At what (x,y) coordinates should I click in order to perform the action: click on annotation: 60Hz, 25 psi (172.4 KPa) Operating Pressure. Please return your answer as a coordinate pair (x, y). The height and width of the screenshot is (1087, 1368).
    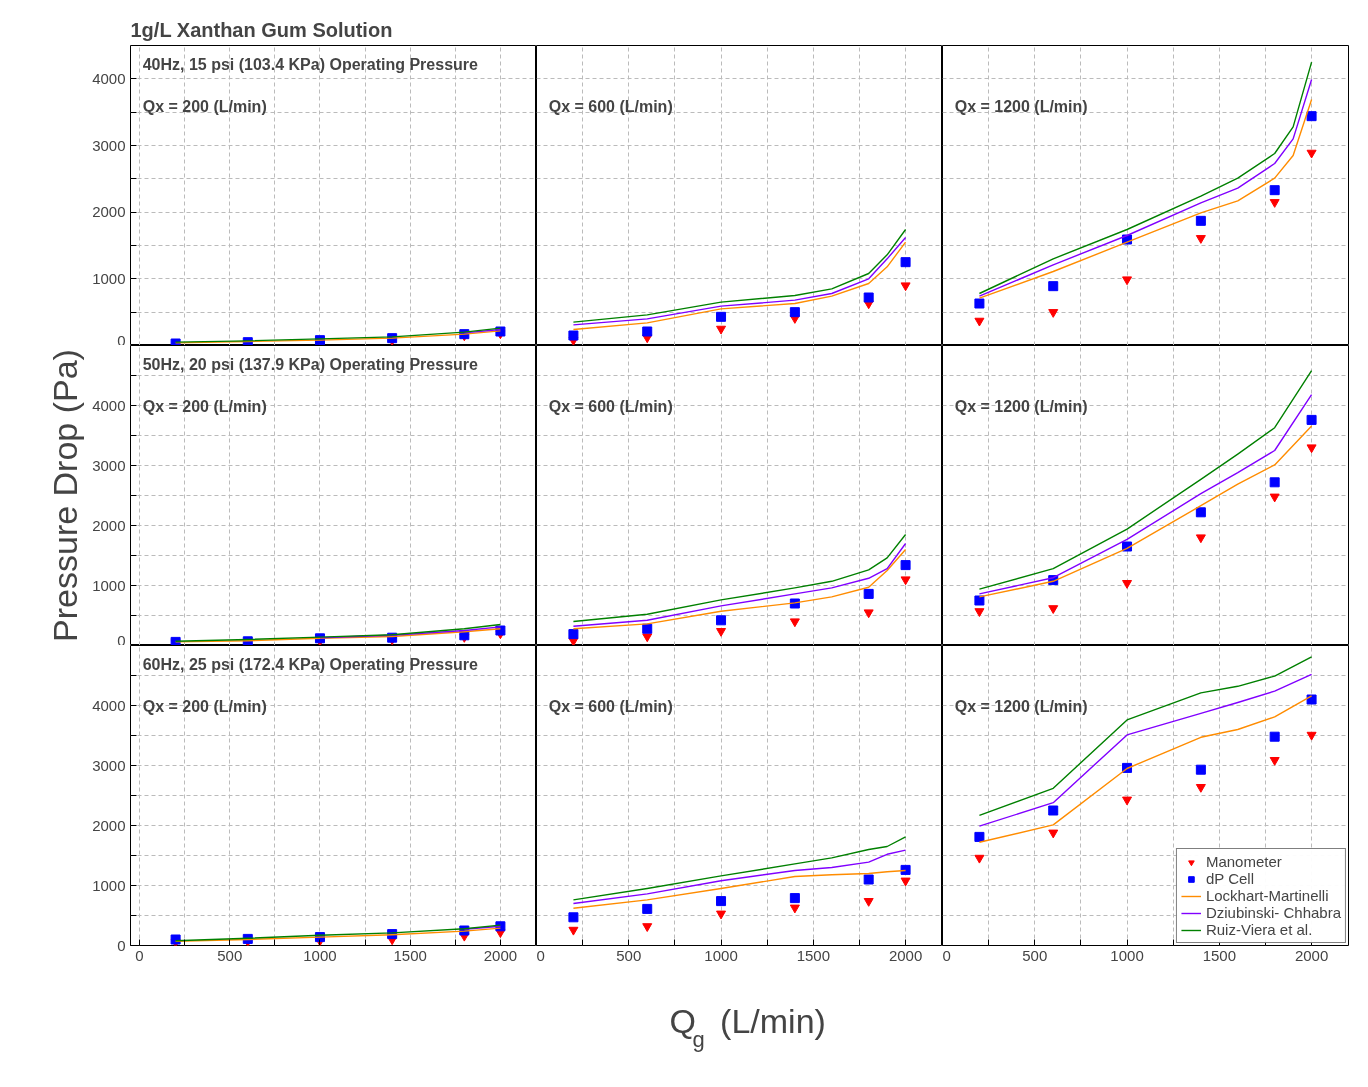
    Looking at the image, I should click on (310, 664).